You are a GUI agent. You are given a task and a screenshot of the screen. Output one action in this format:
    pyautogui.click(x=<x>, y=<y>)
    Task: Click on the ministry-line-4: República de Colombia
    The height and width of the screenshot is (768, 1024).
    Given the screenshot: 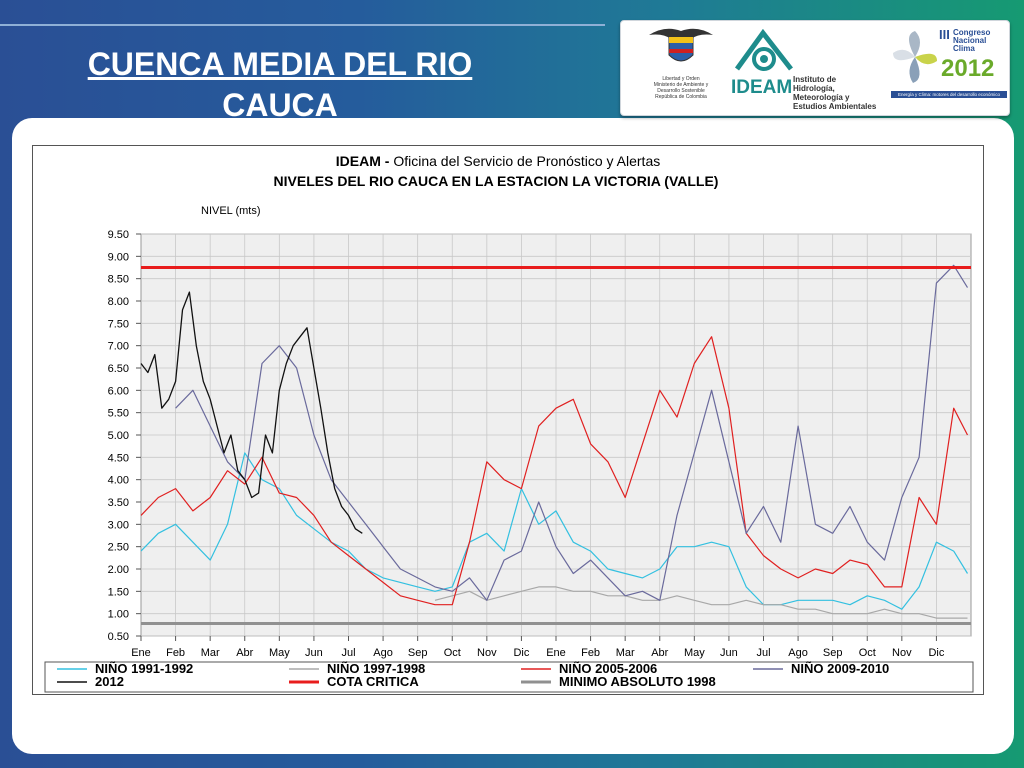 What is the action you would take?
    pyautogui.click(x=681, y=97)
    